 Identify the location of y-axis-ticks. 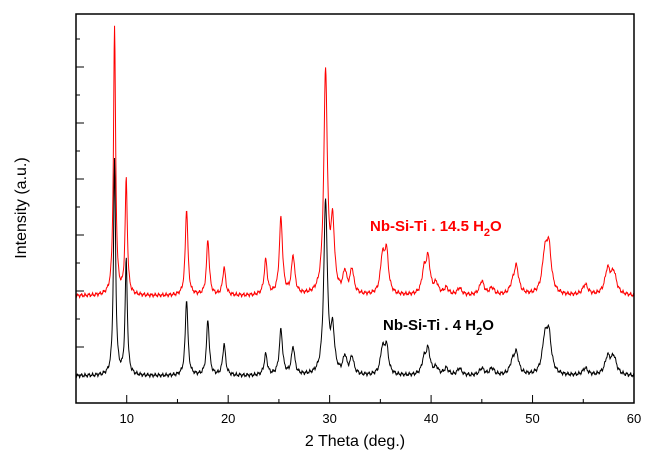
(80, 207).